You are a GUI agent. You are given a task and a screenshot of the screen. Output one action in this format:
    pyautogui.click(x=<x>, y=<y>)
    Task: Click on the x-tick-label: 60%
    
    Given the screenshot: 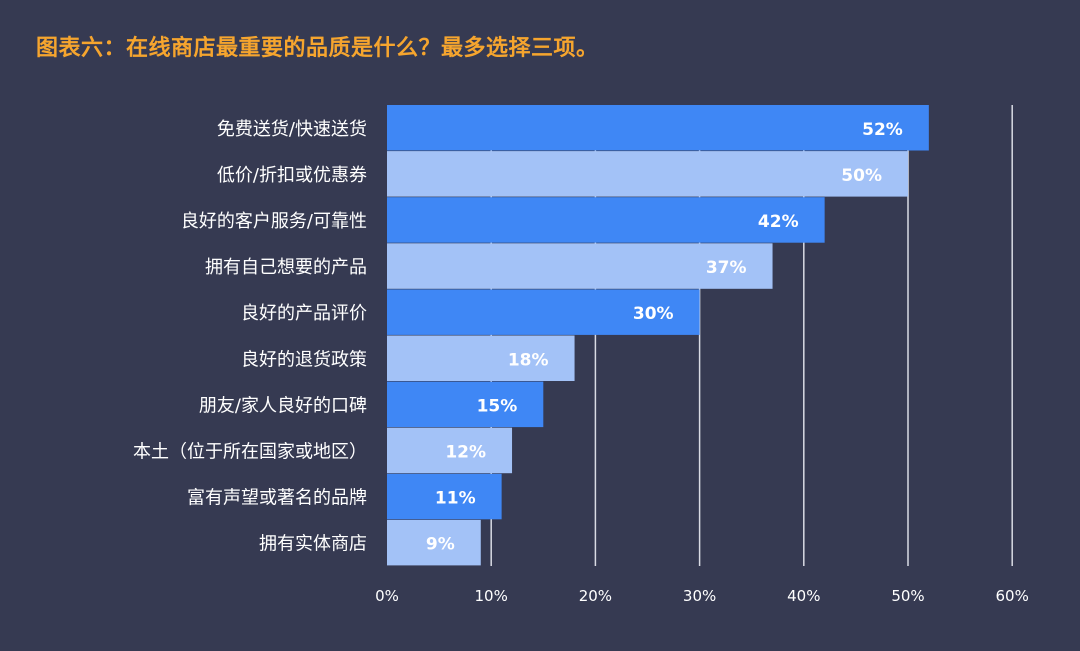 What is the action you would take?
    pyautogui.click(x=1012, y=596)
    